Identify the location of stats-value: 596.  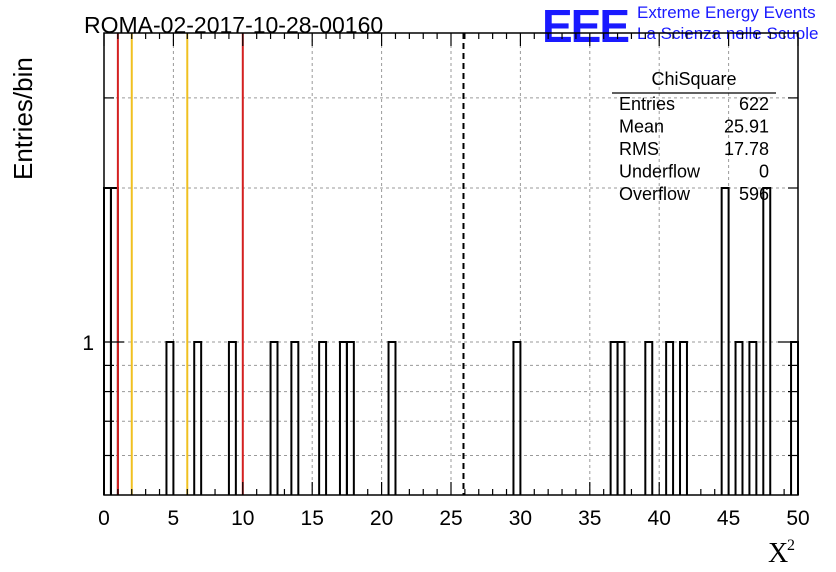
(754, 194).